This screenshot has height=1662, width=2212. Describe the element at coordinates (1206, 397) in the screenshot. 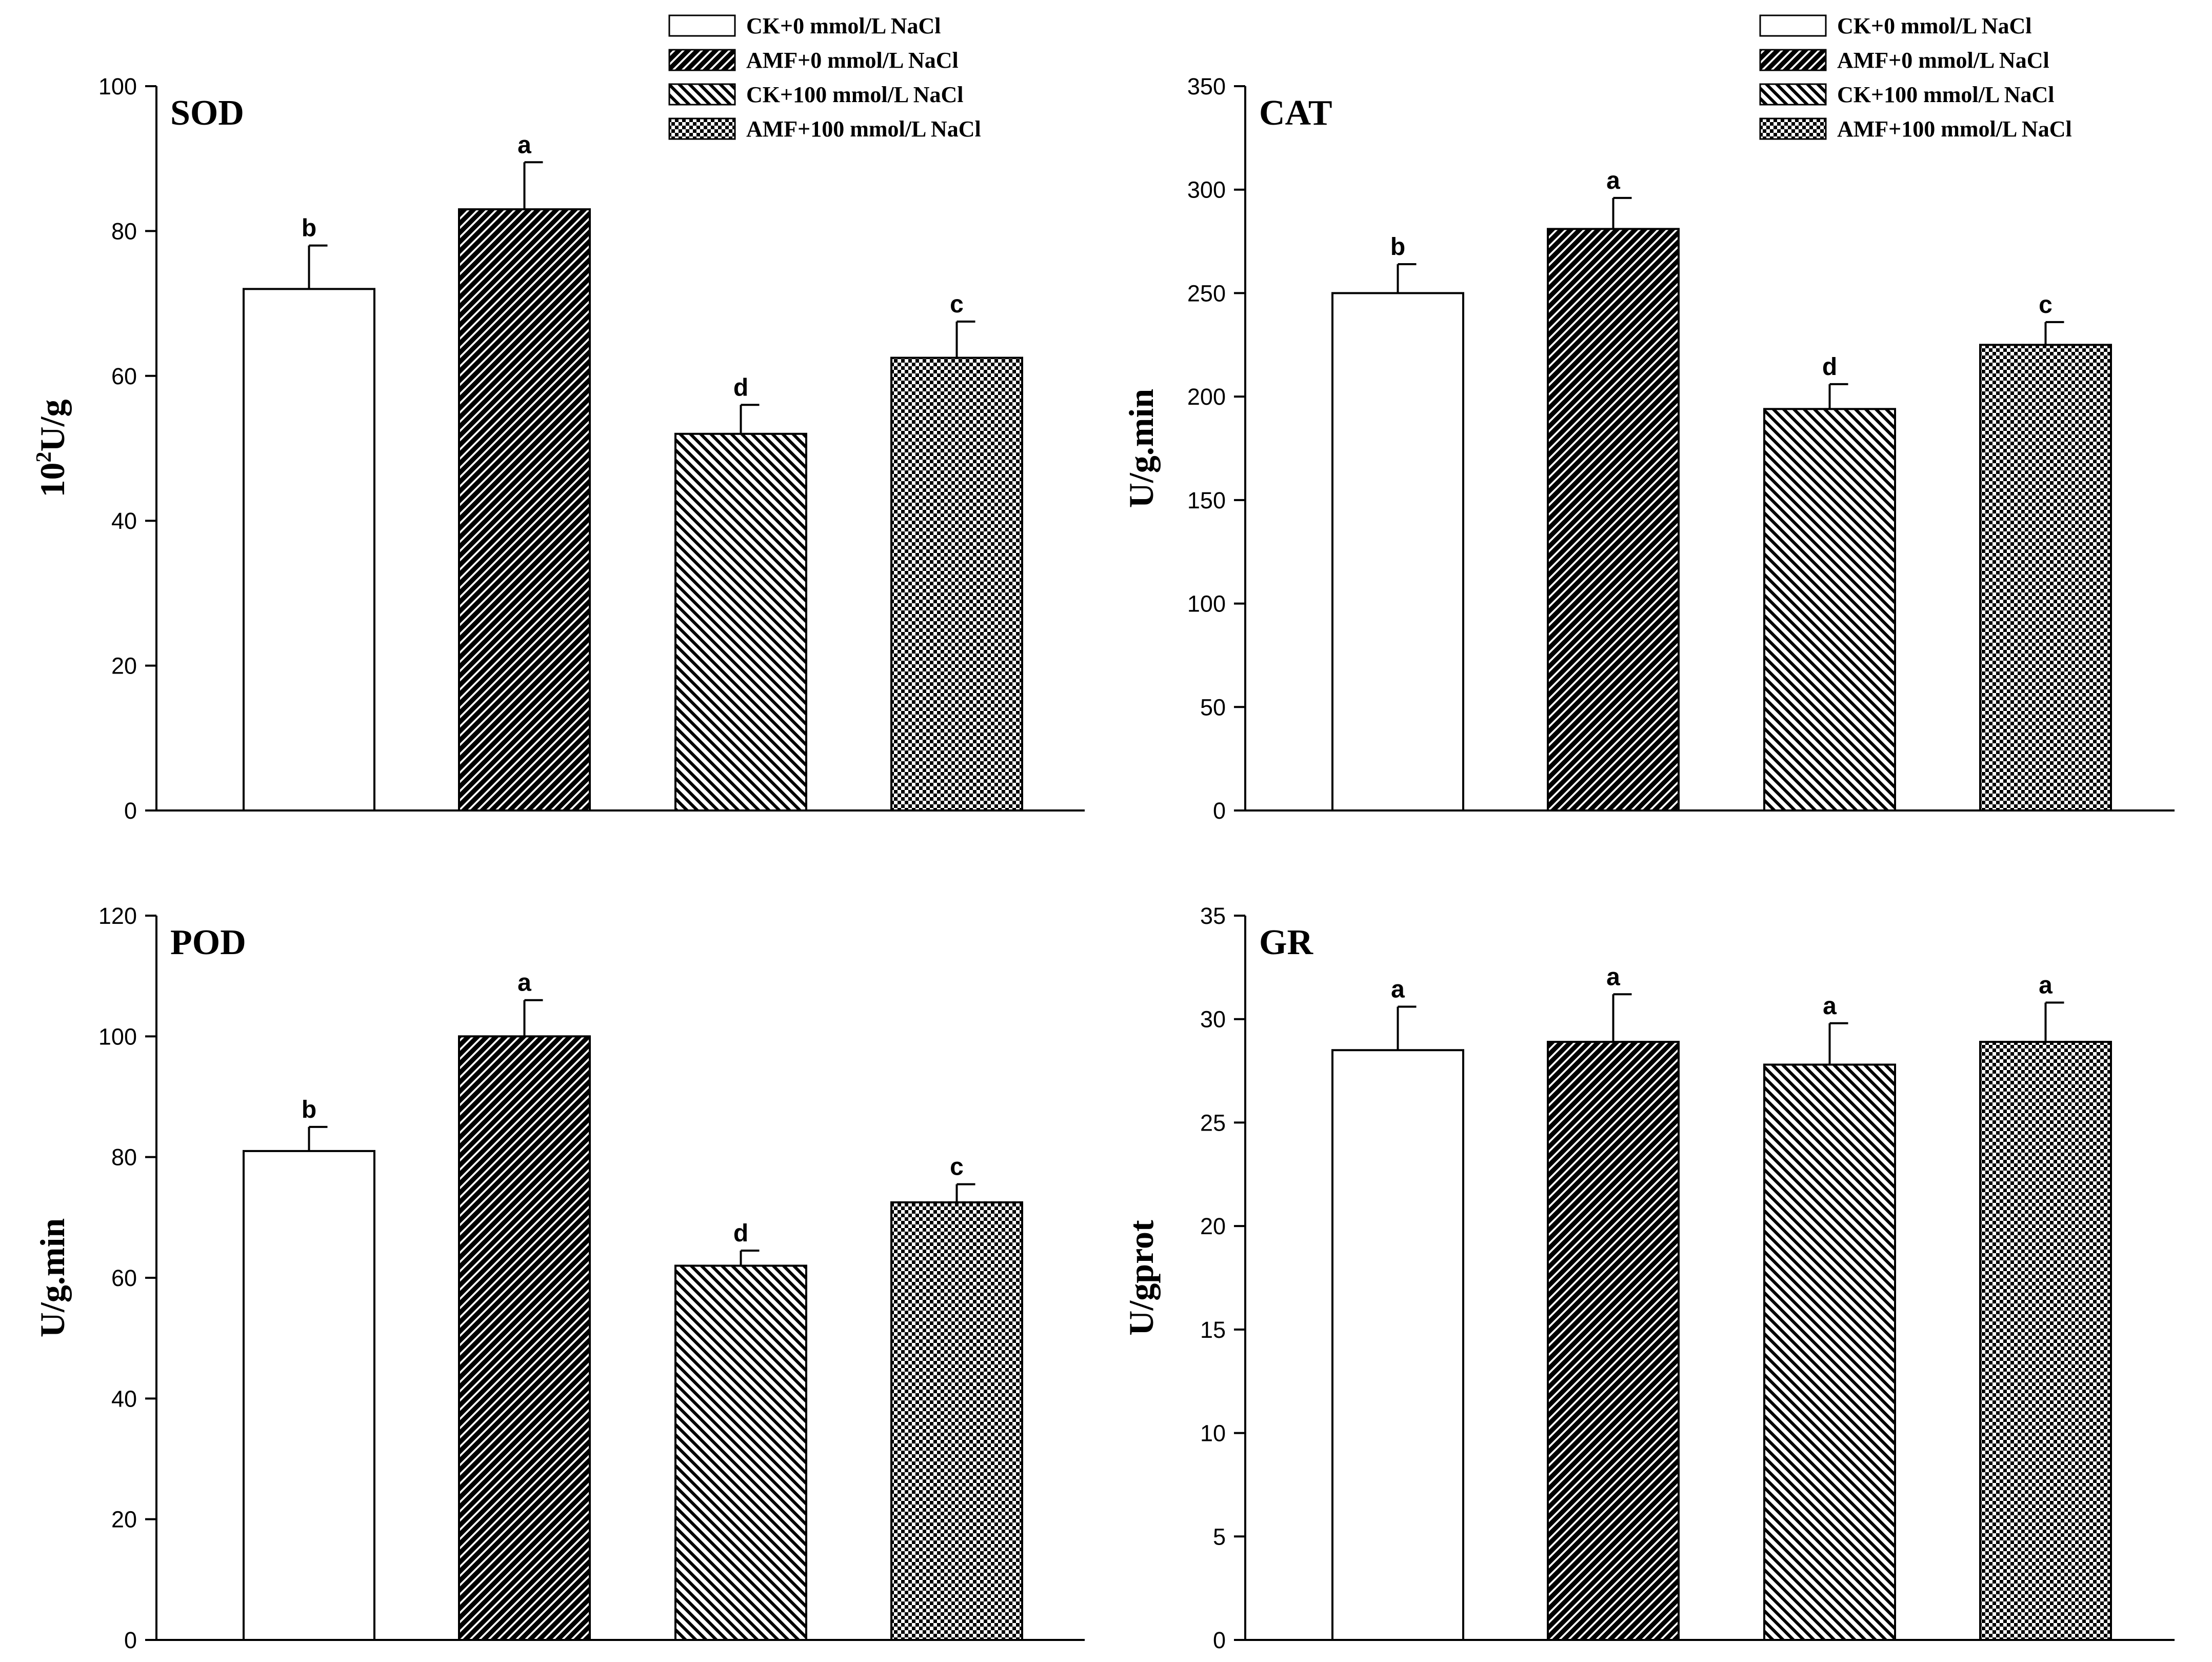

I see `y-tick-label: 200` at that location.